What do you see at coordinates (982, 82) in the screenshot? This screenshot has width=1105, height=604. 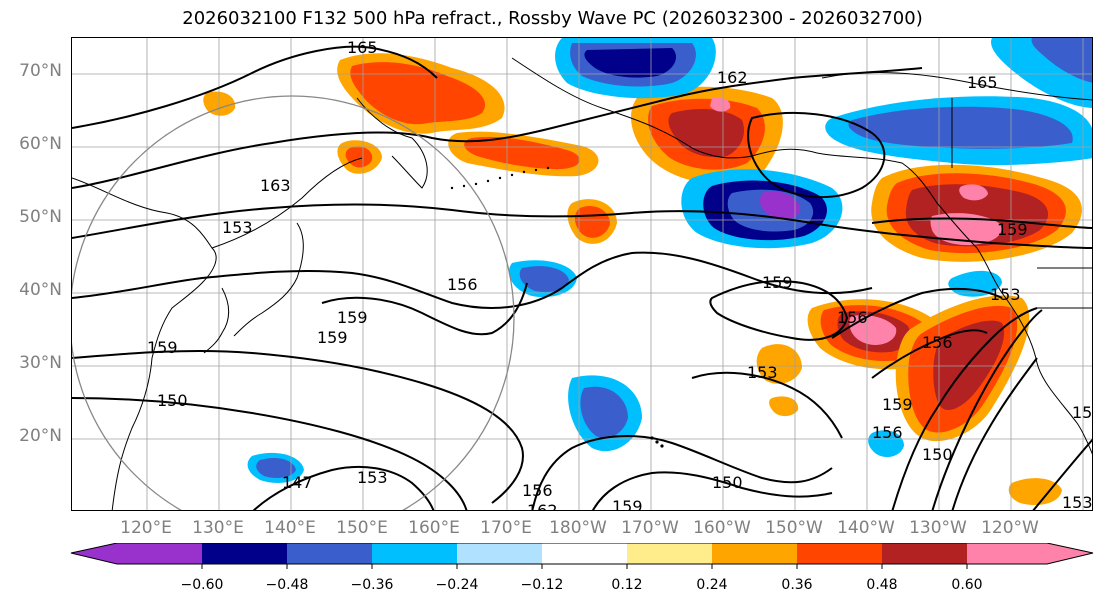 I see `contour-label-165b: 165` at bounding box center [982, 82].